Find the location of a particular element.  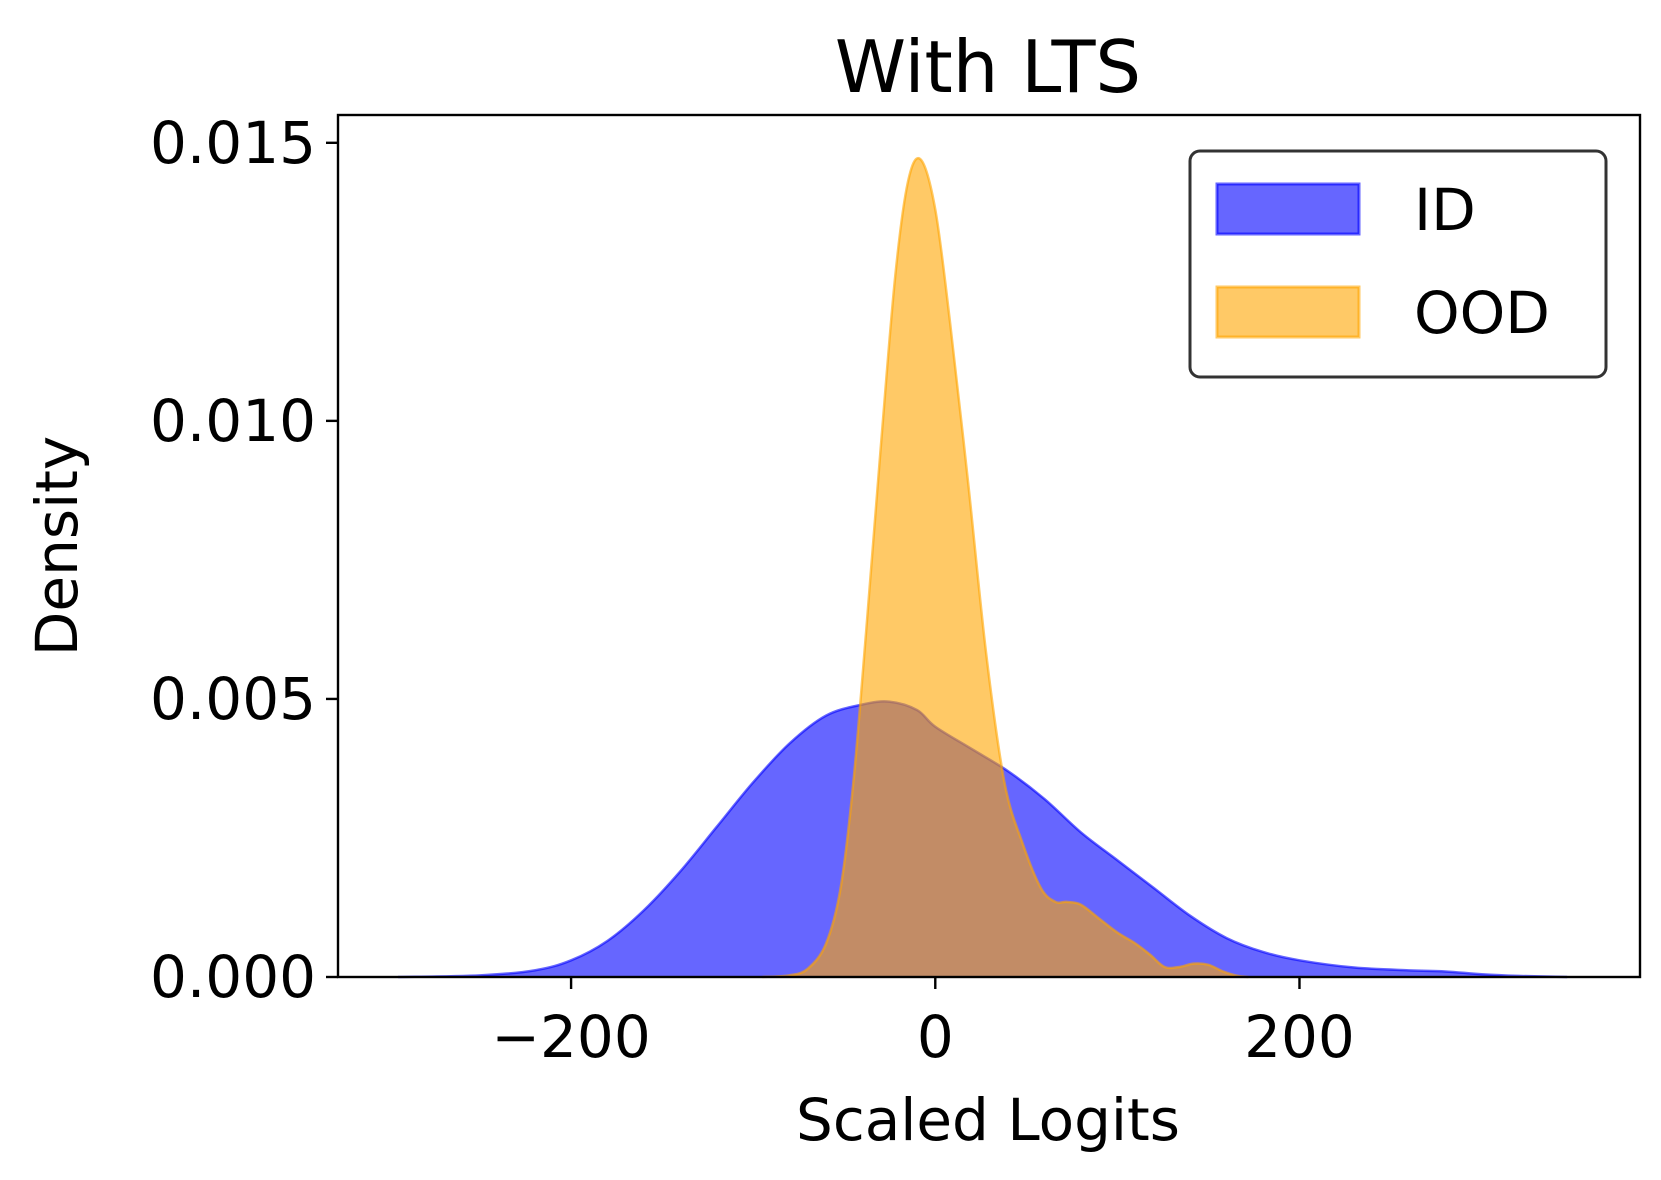

x-axis-label: Scaled Logits is located at coordinates (988, 1120).